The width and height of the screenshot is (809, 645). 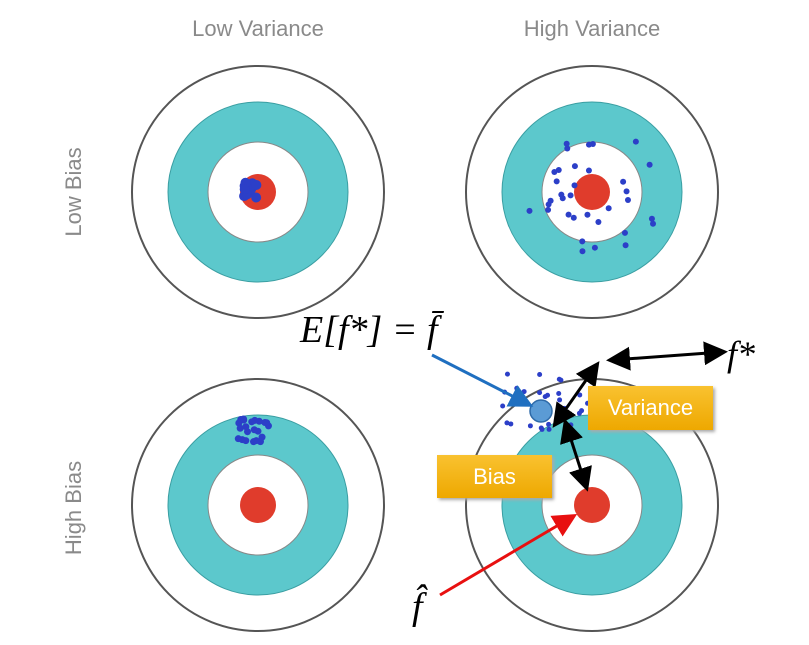 What do you see at coordinates (73, 191) in the screenshot?
I see `row-label: Low Bias` at bounding box center [73, 191].